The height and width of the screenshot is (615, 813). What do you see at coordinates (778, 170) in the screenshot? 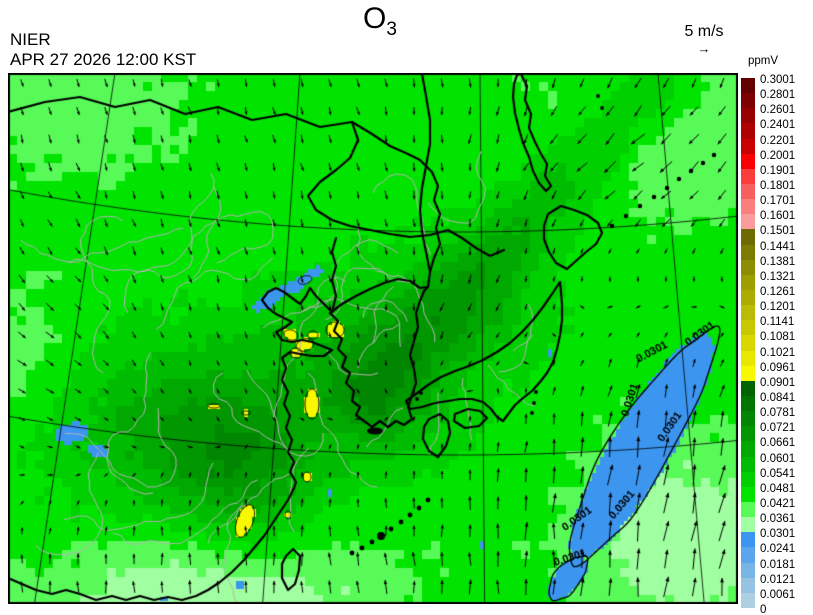
I see `colorbar-tick-label: 0.1901` at bounding box center [778, 170].